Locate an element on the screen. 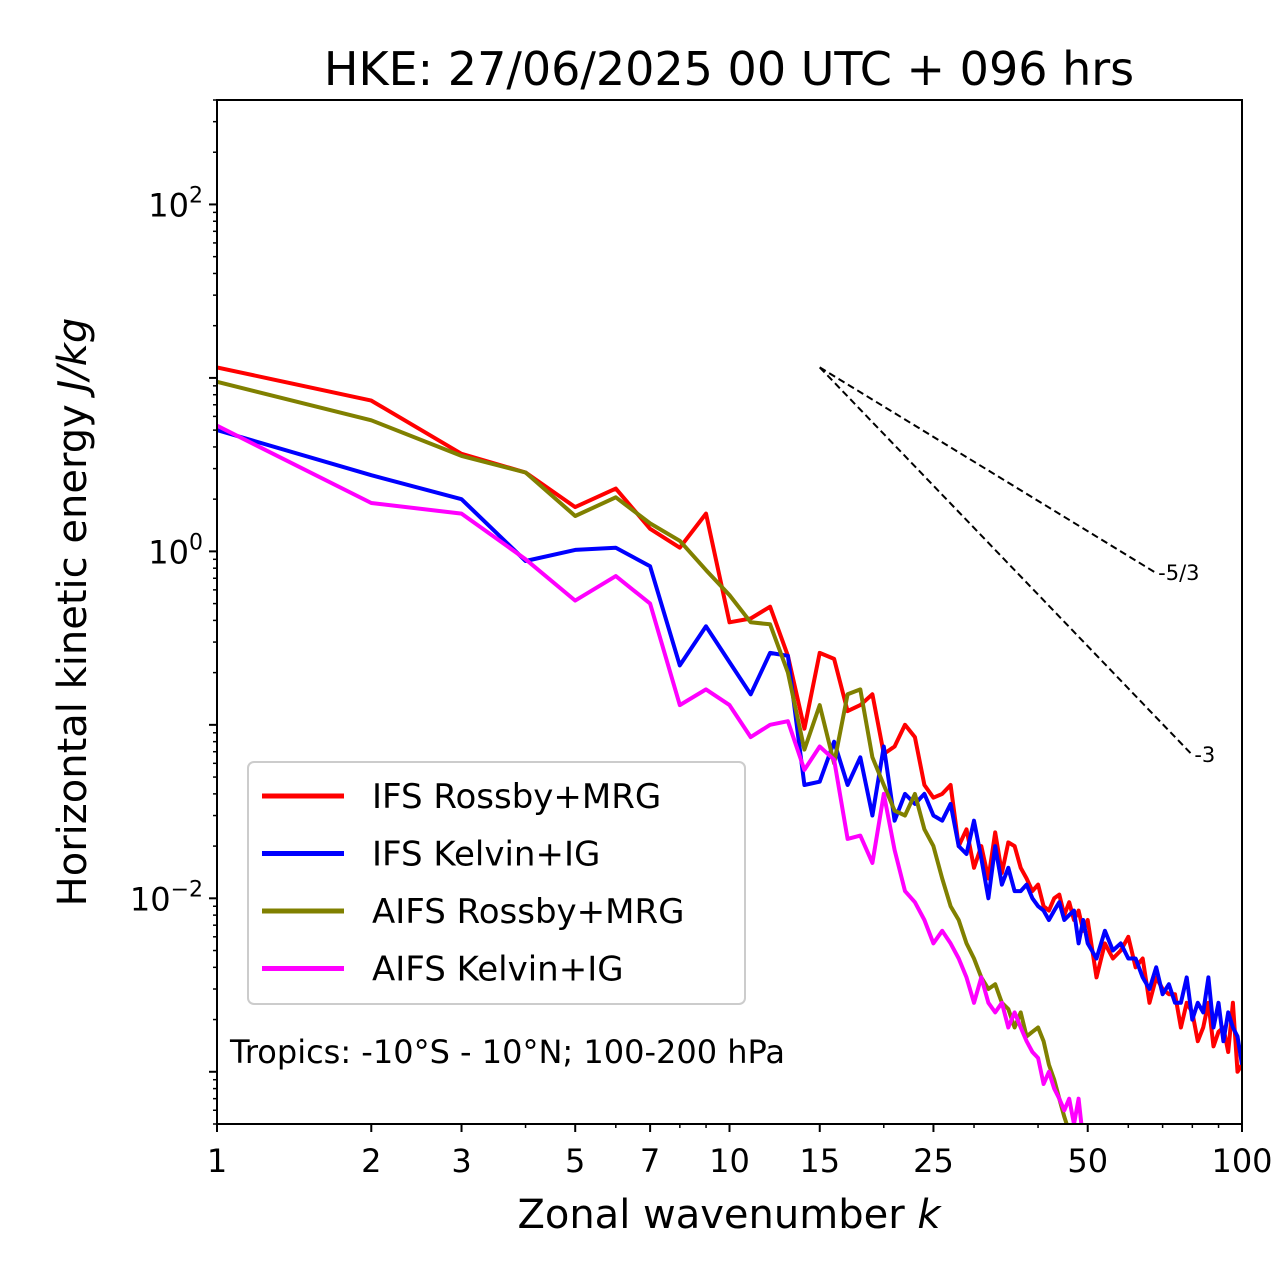  x-axis-ticks: 1 2 3 5 7 10 15 25 50 100 is located at coordinates (740, 1152).